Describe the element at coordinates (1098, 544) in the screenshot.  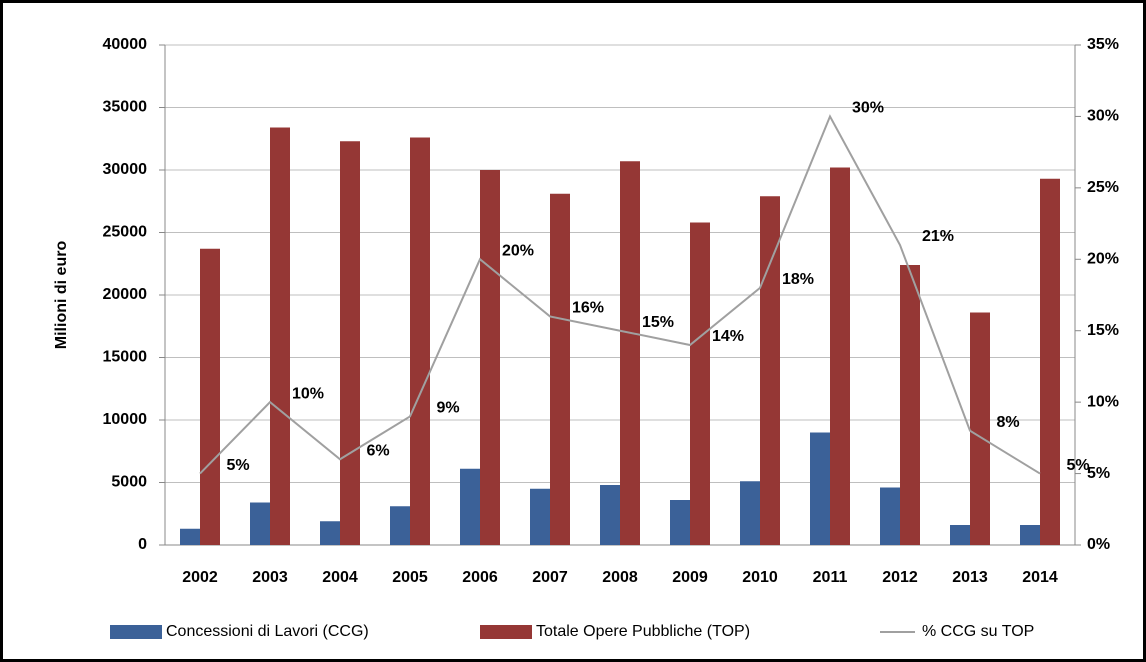
I see `y2-tick-label: 0%` at that location.